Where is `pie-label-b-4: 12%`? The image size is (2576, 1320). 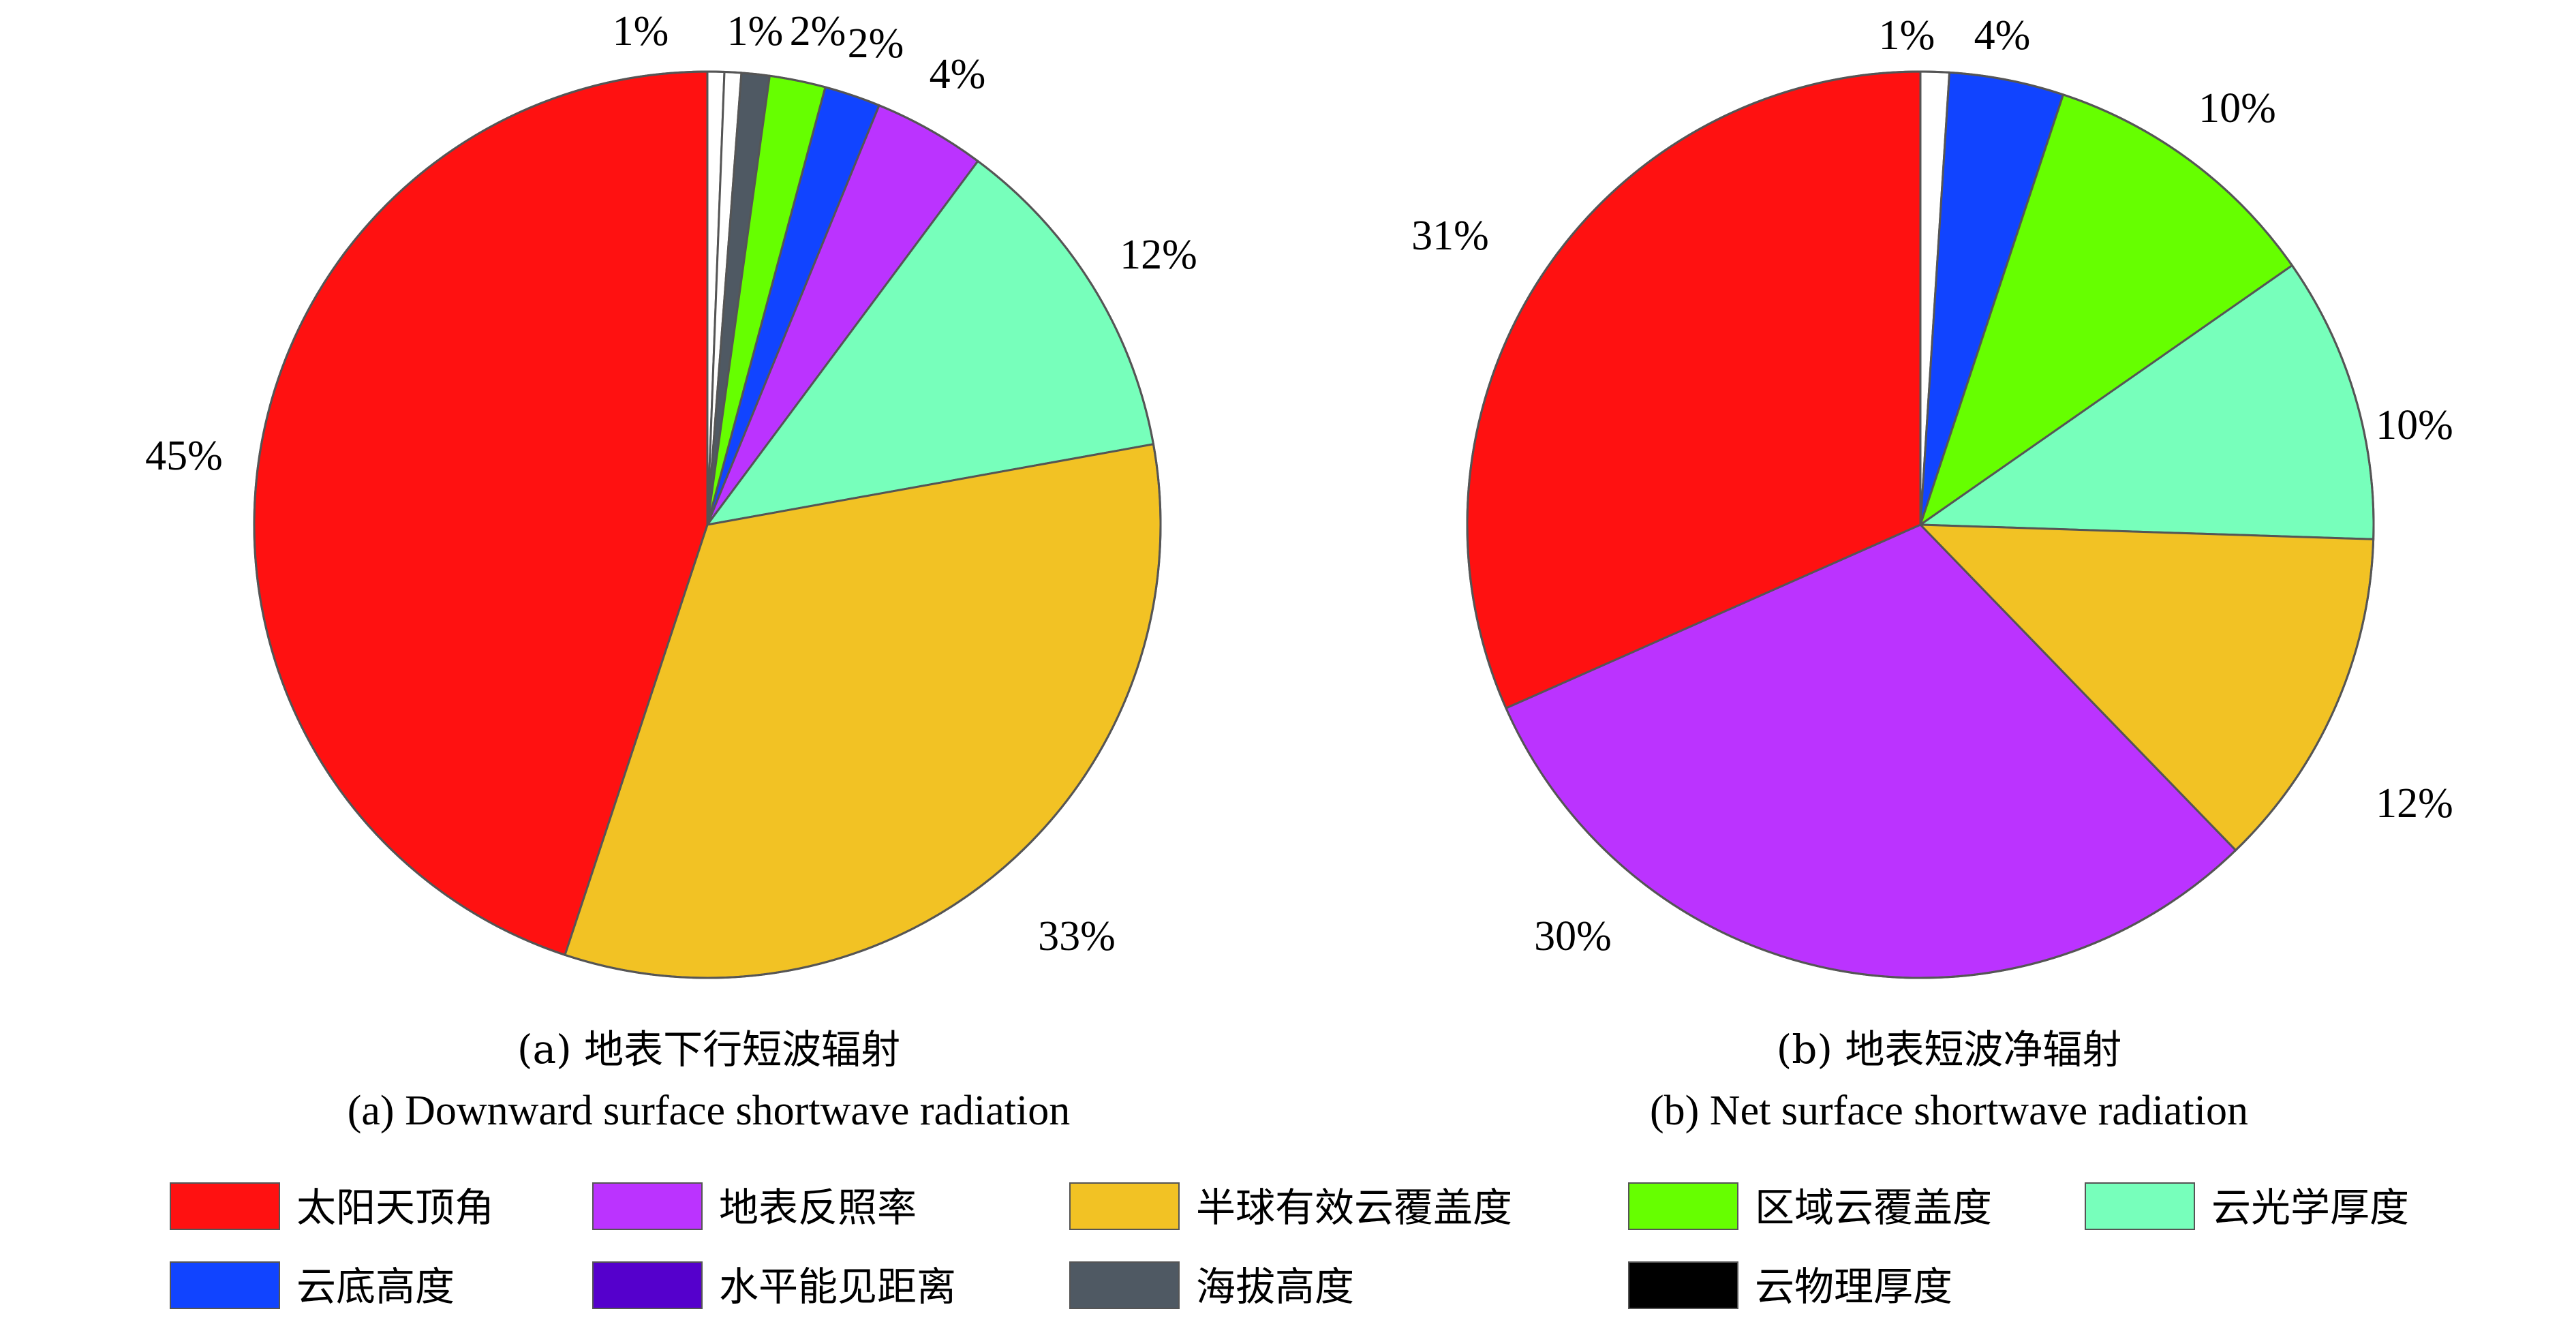 pie-label-b-4: 12% is located at coordinates (2414, 803).